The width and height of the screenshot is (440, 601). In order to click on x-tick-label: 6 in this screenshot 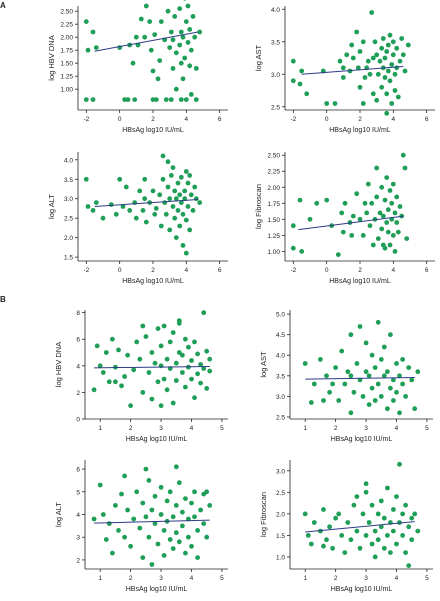, I will do `click(220, 119)`.